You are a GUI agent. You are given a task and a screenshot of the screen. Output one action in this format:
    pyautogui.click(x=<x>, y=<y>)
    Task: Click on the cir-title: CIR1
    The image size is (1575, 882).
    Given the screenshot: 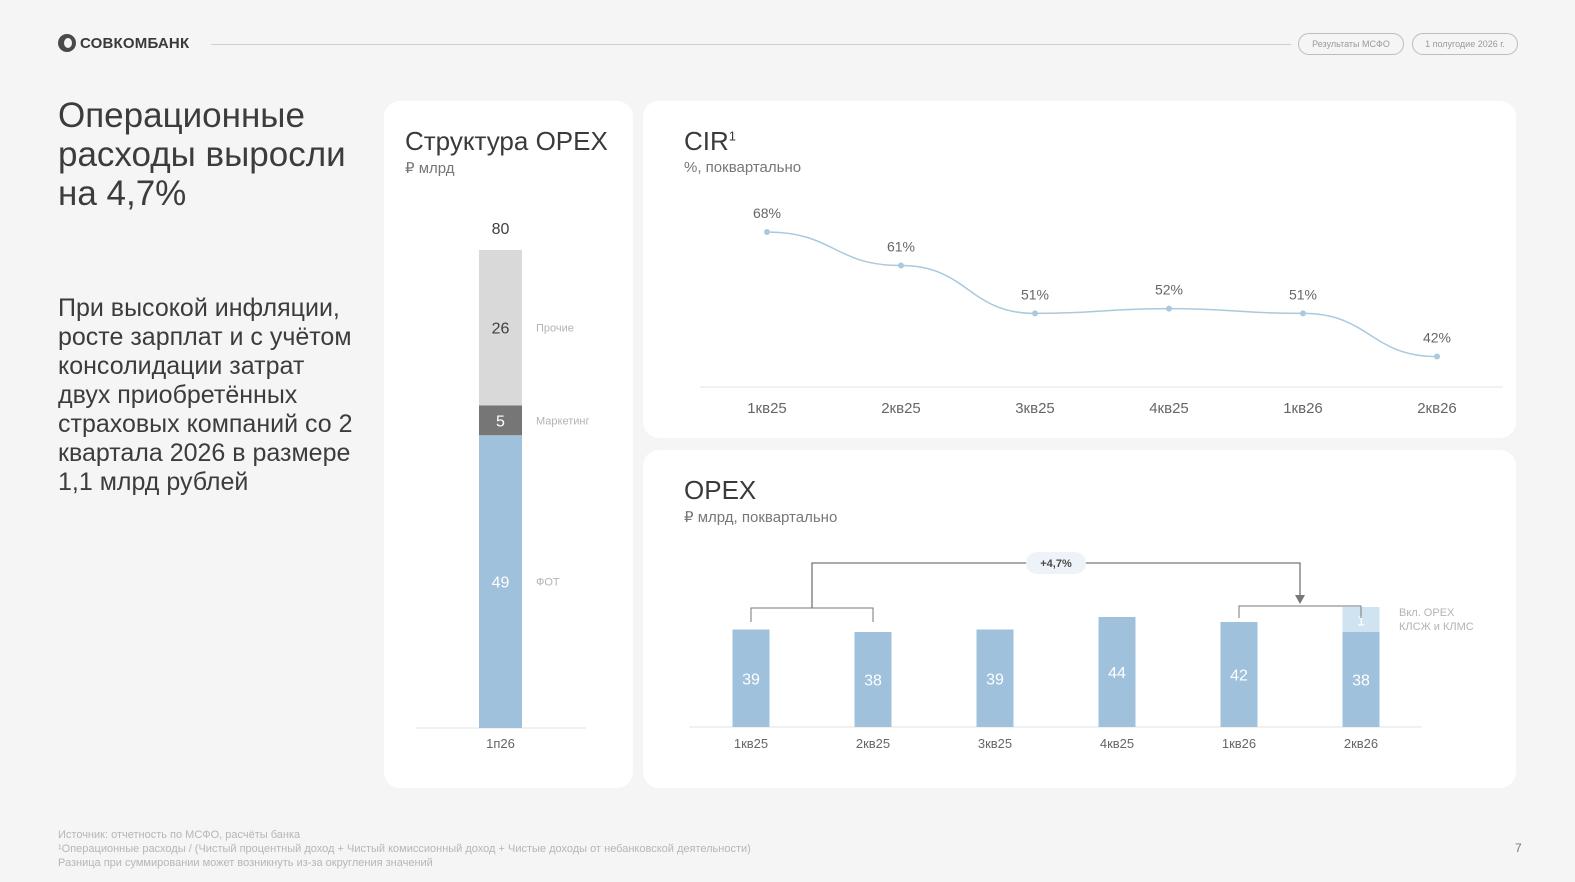 What is the action you would take?
    pyautogui.click(x=710, y=141)
    